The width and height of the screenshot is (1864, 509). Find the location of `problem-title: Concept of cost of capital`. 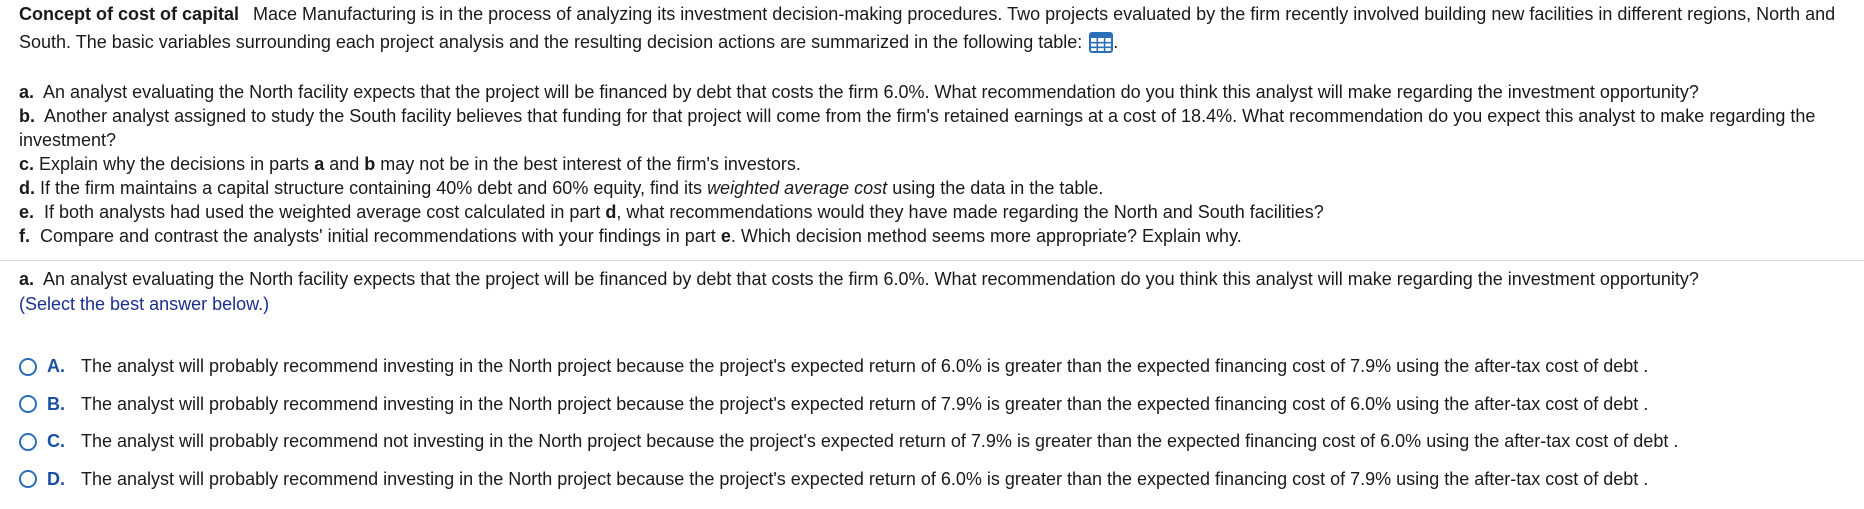

problem-title: Concept of cost of capital is located at coordinates (129, 14).